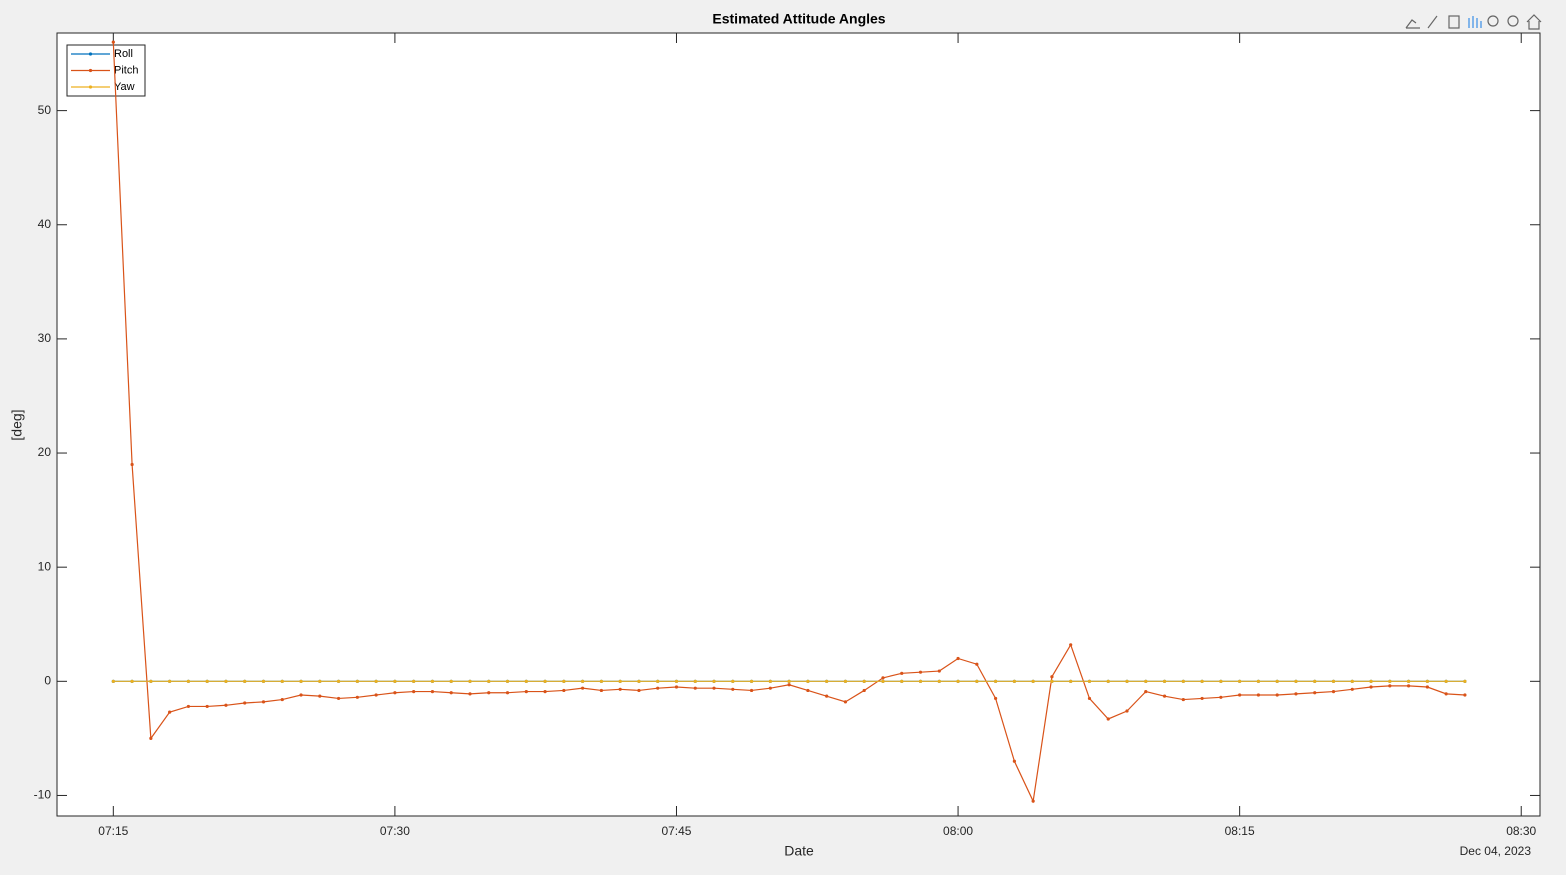  Describe the element at coordinates (1521, 831) in the screenshot. I see `x-tick-label: 08:30` at that location.